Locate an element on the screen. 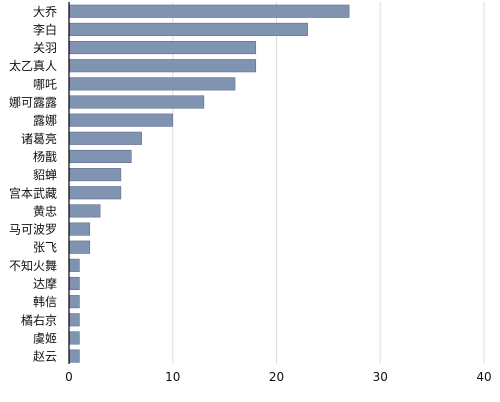  category-label: 李白 is located at coordinates (45, 29).